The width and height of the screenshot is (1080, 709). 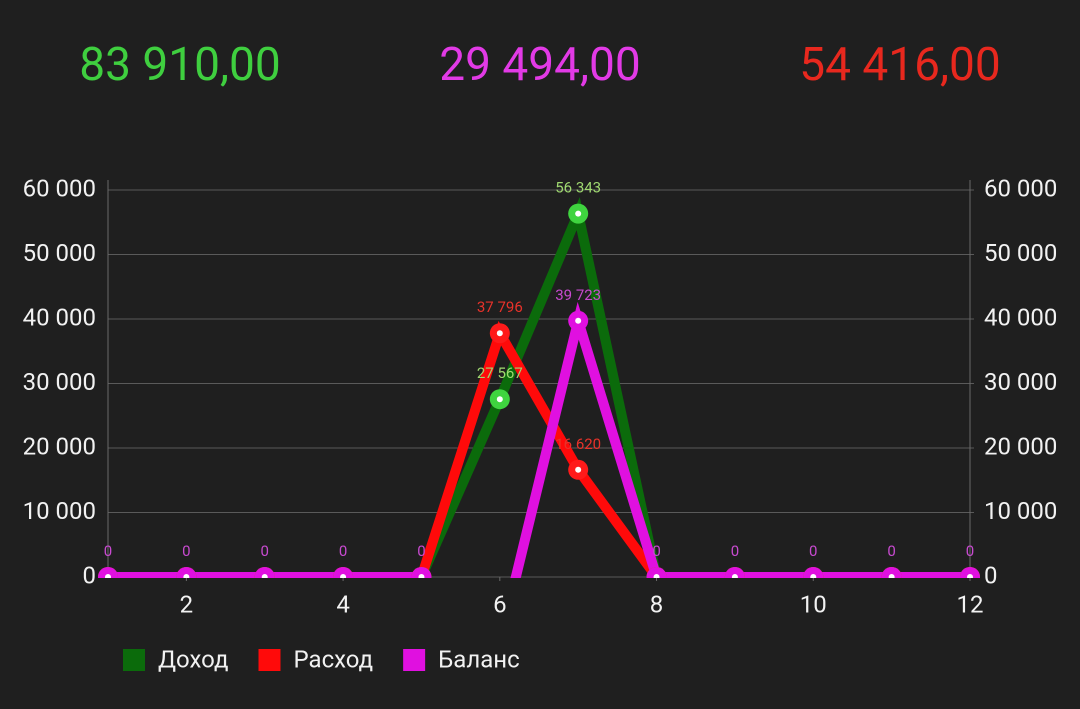 What do you see at coordinates (59, 317) in the screenshot?
I see `y-tick-label: 40 000` at bounding box center [59, 317].